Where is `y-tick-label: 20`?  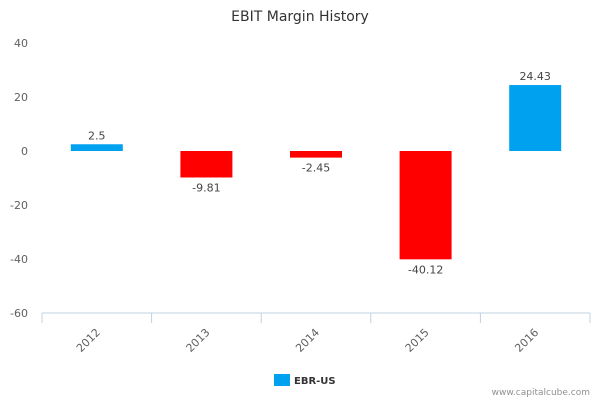
y-tick-label: 20 is located at coordinates (21, 97).